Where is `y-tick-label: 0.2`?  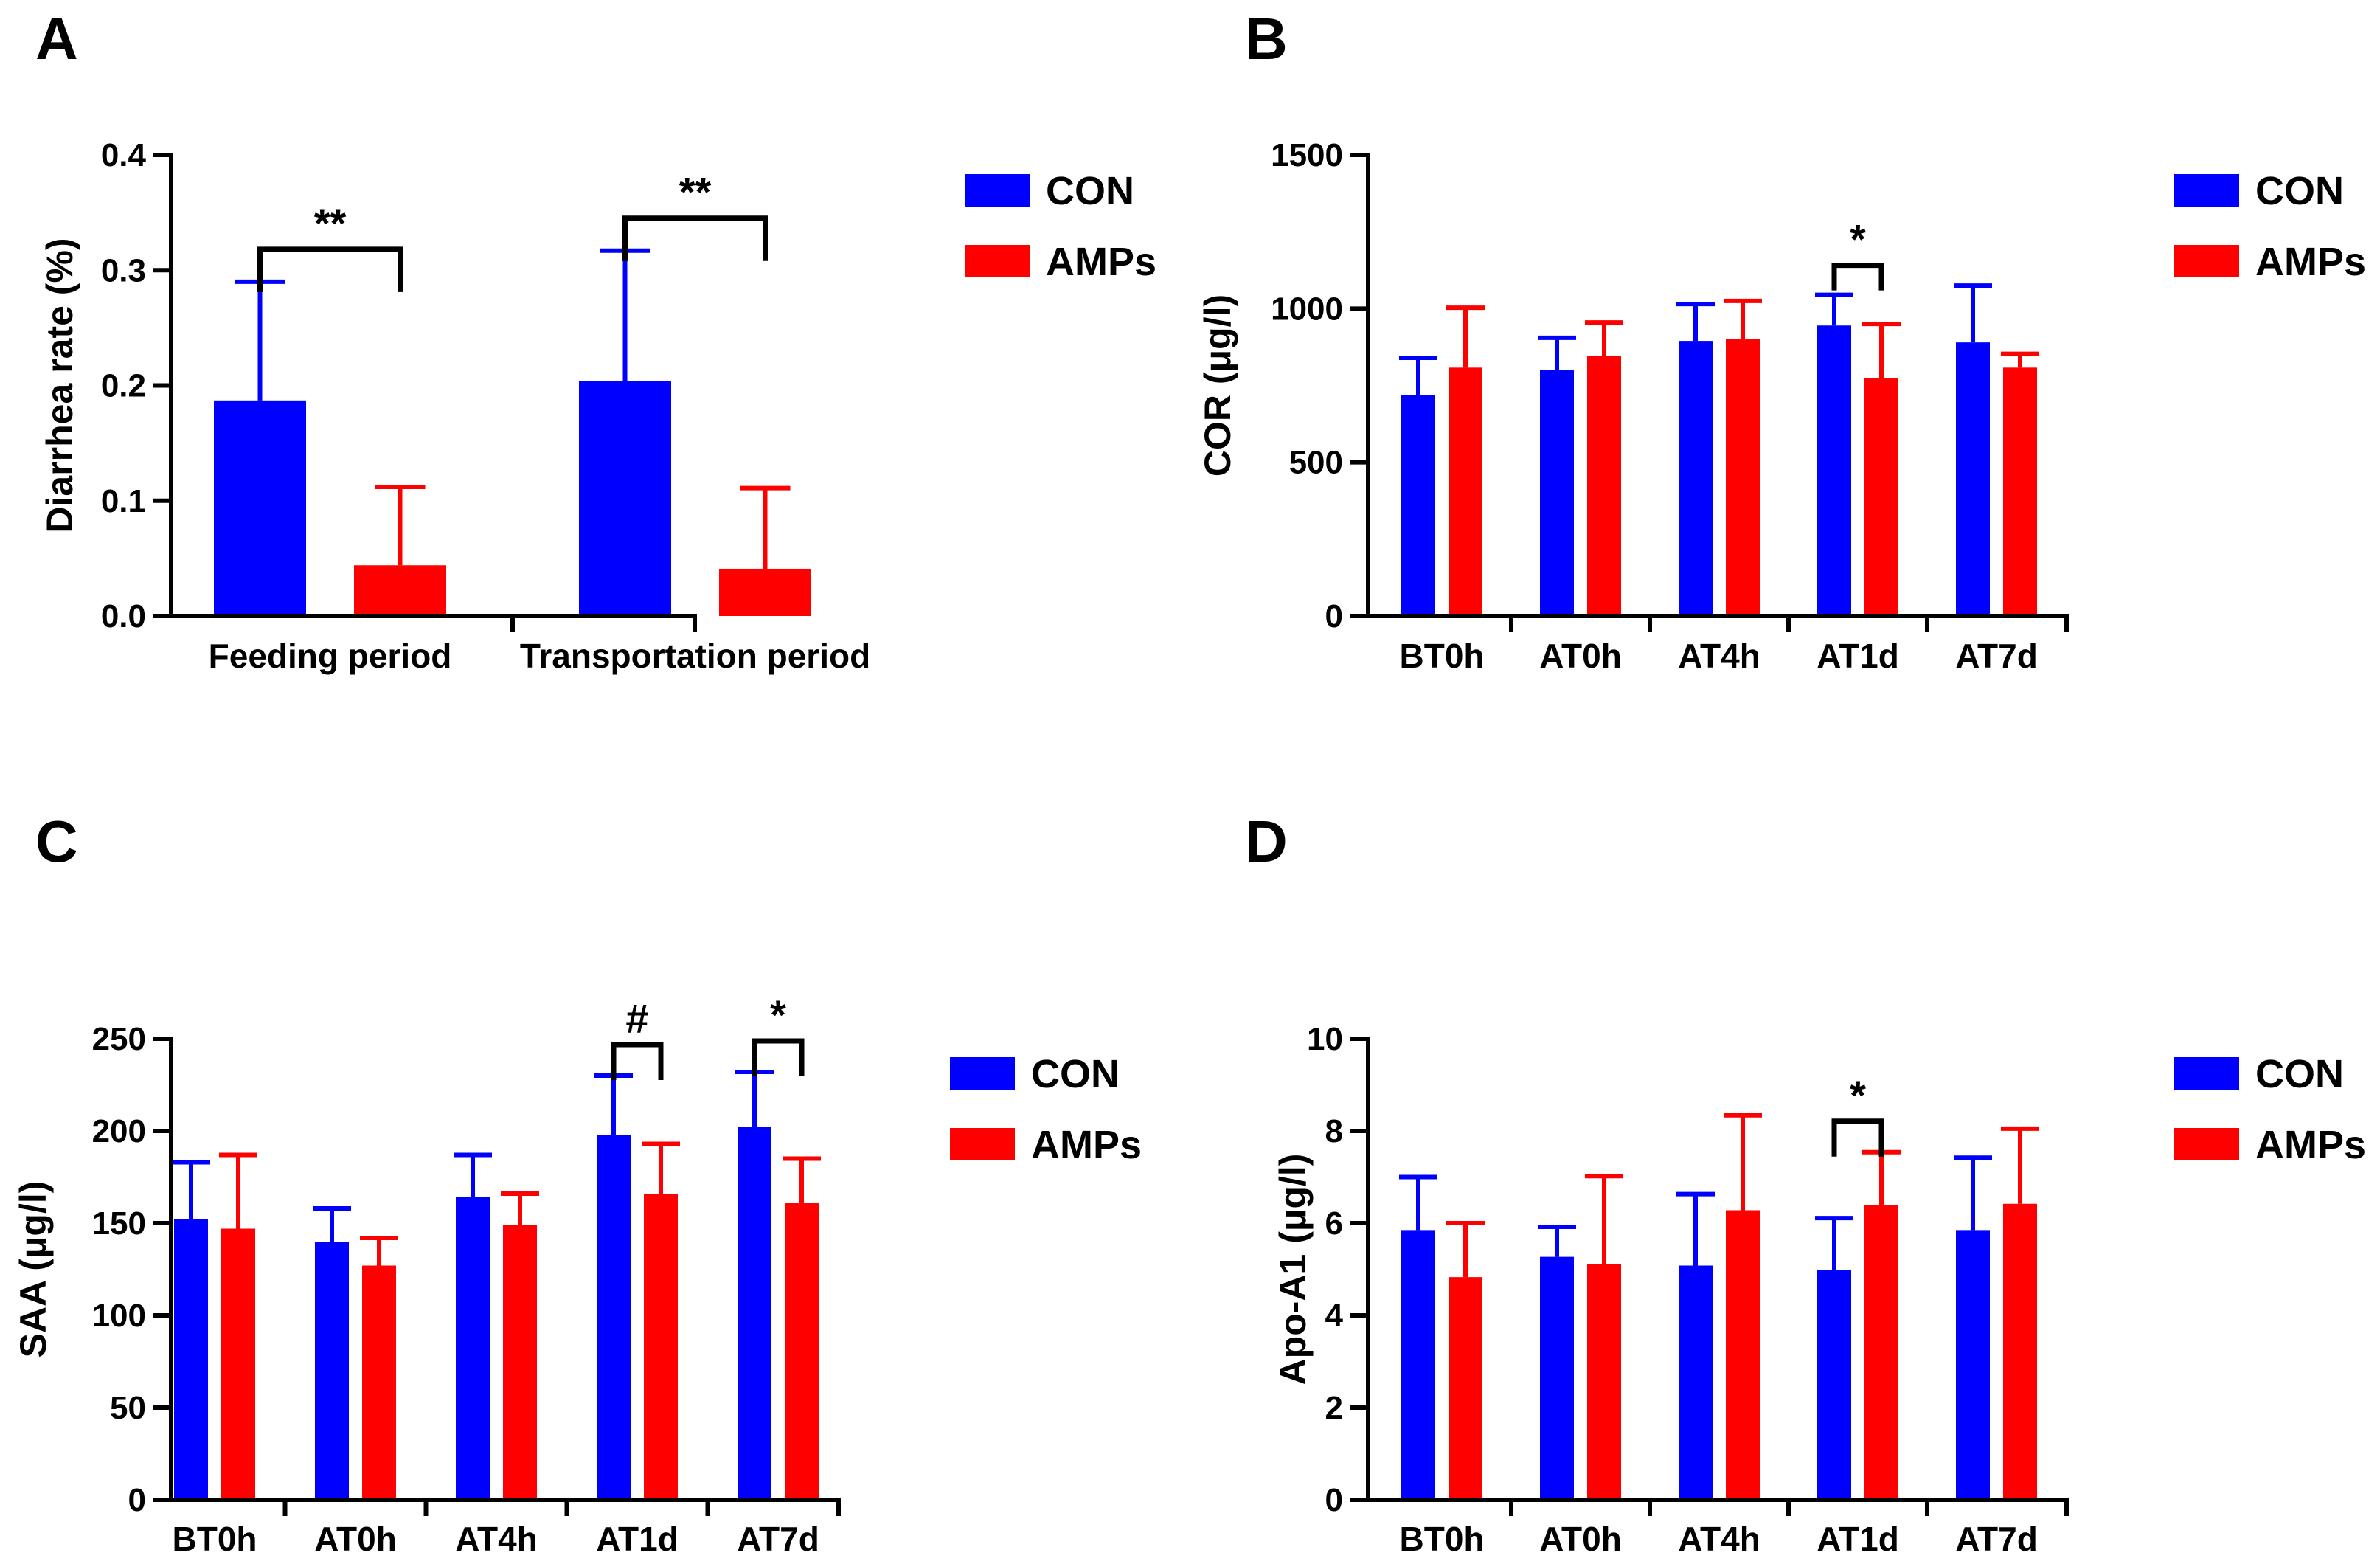 y-tick-label: 0.2 is located at coordinates (124, 386).